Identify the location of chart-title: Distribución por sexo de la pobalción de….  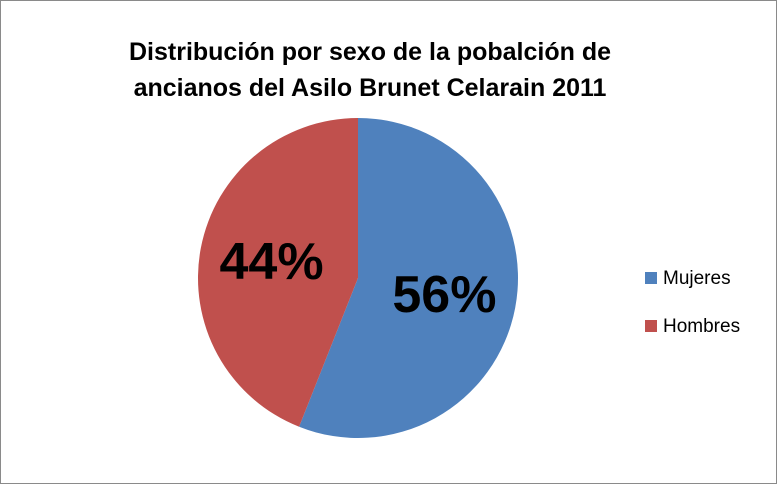
(370, 70).